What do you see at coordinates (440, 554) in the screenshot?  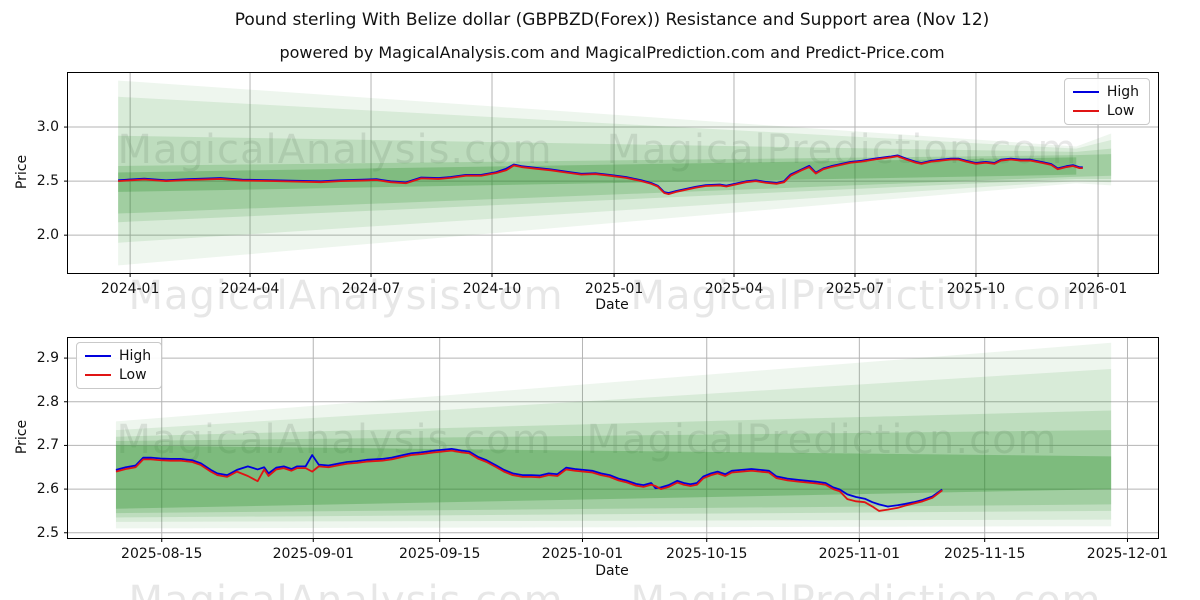 I see `x-tick-label: 2025-09-15` at bounding box center [440, 554].